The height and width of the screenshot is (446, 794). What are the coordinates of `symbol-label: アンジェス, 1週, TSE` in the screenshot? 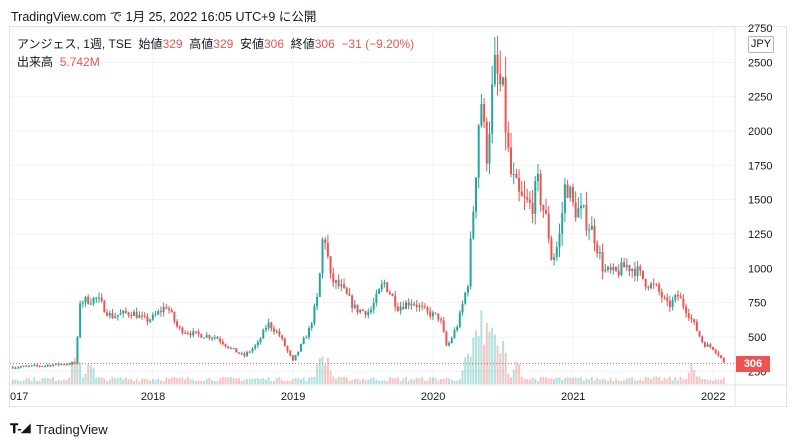 It's located at (74, 44).